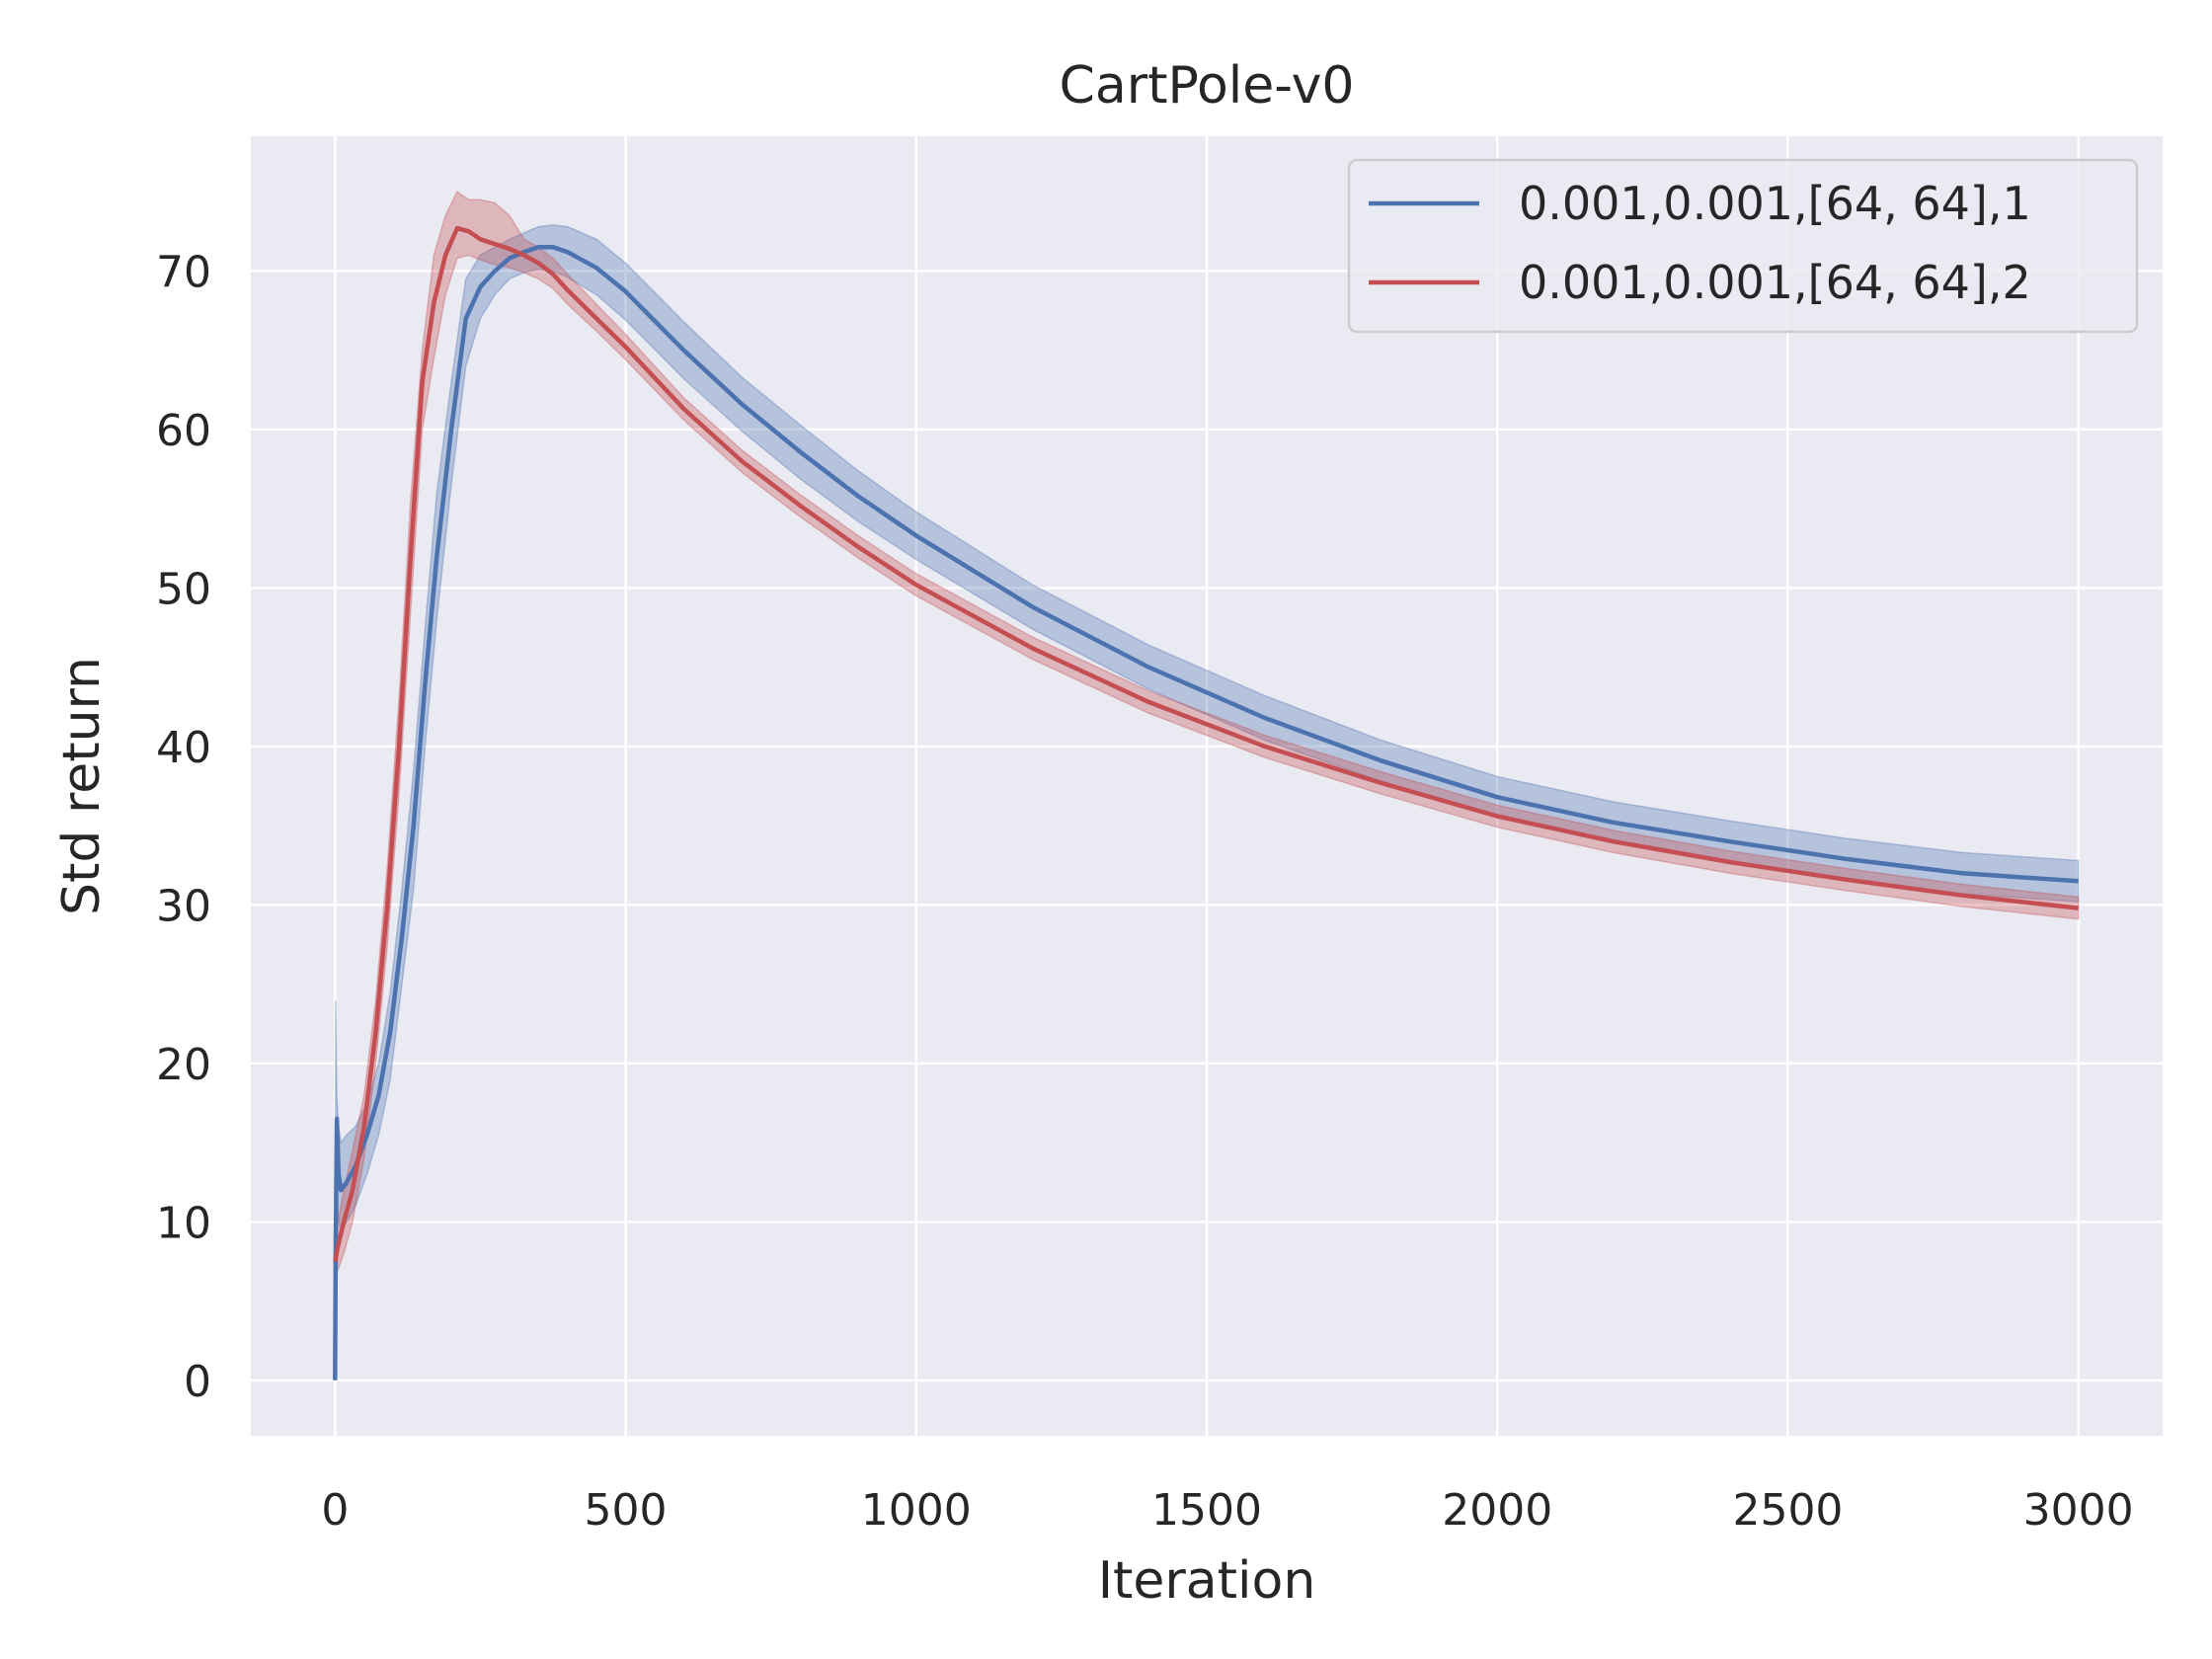 The image size is (2212, 1659). I want to click on x-tick-label: 3000, so click(2079, 1510).